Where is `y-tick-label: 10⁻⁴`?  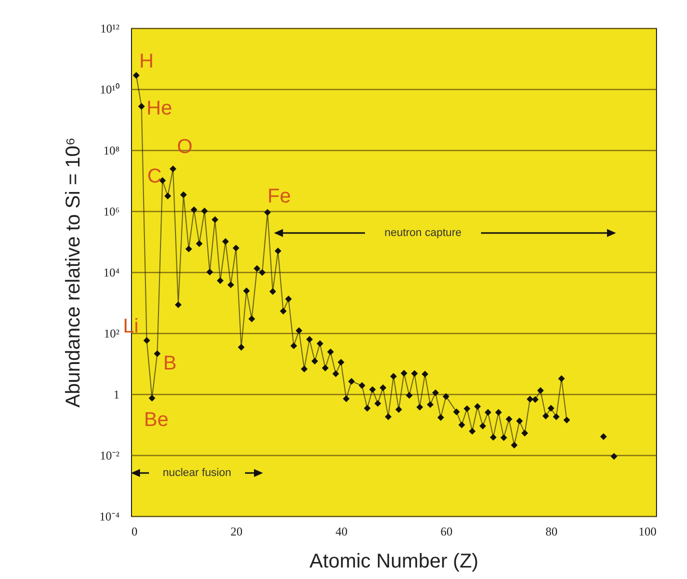
y-tick-label: 10⁻⁴ is located at coordinates (109, 517).